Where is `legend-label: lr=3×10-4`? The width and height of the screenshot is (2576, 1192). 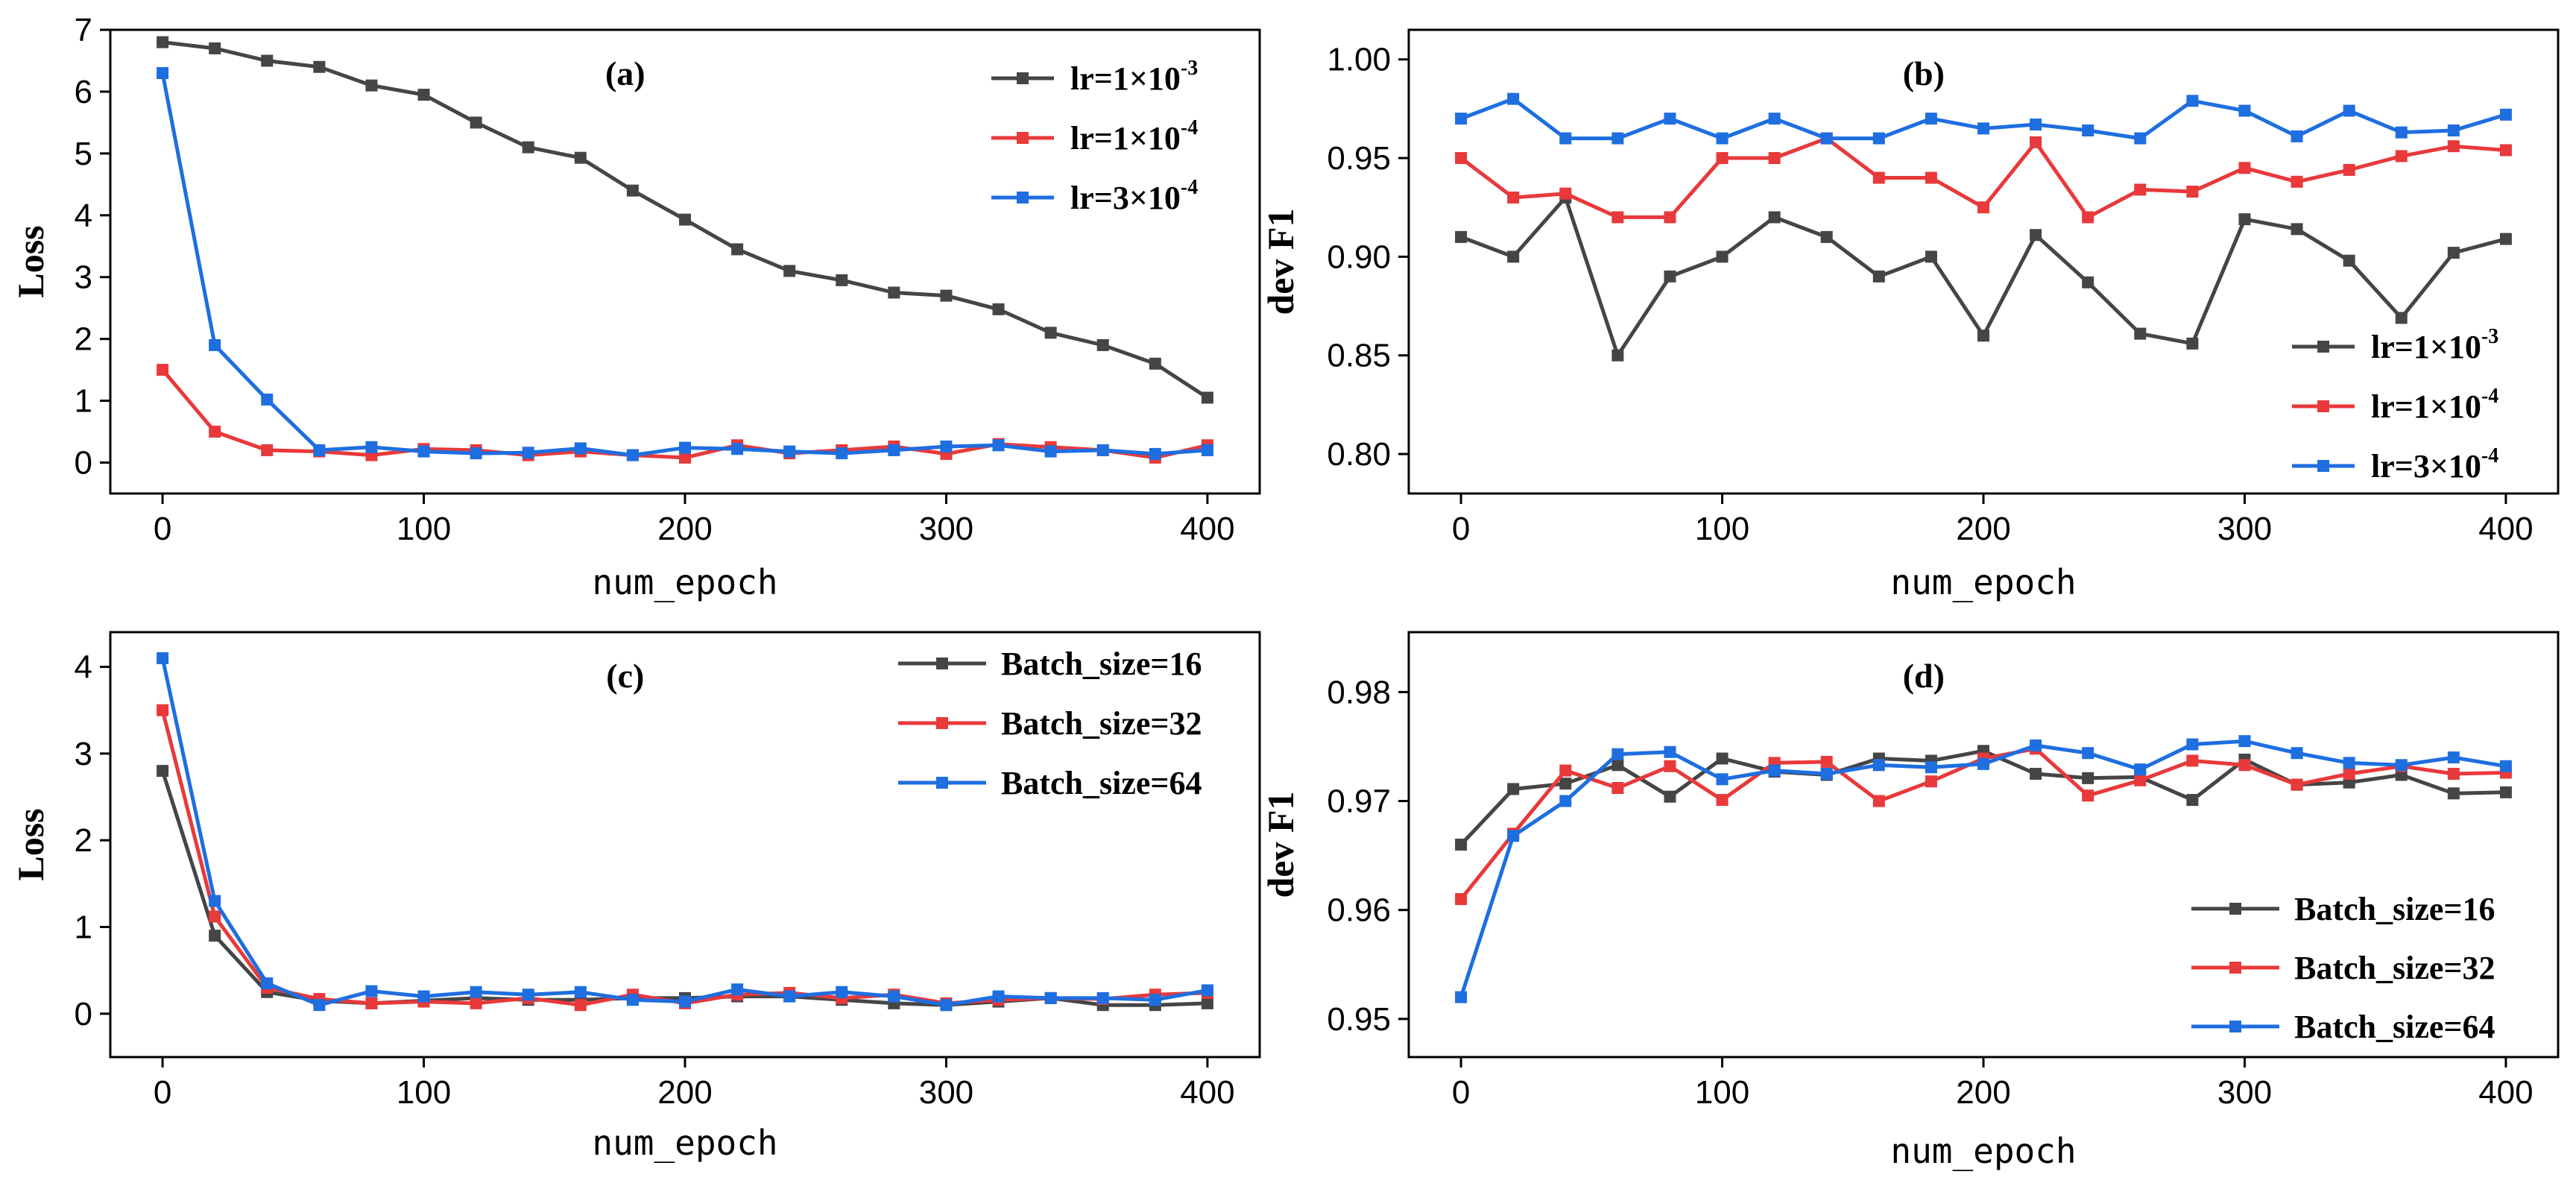
legend-label: lr=3×10-4 is located at coordinates (2434, 464).